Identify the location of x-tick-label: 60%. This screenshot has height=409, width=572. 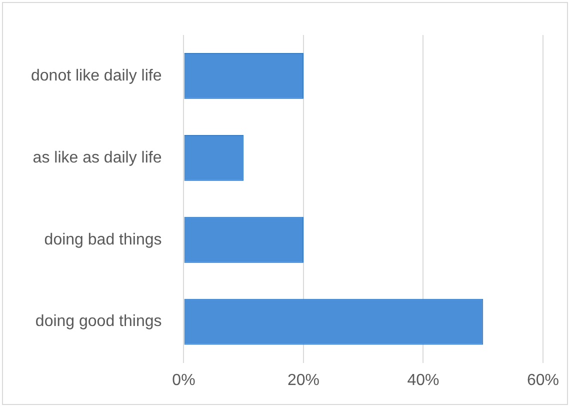
(543, 380).